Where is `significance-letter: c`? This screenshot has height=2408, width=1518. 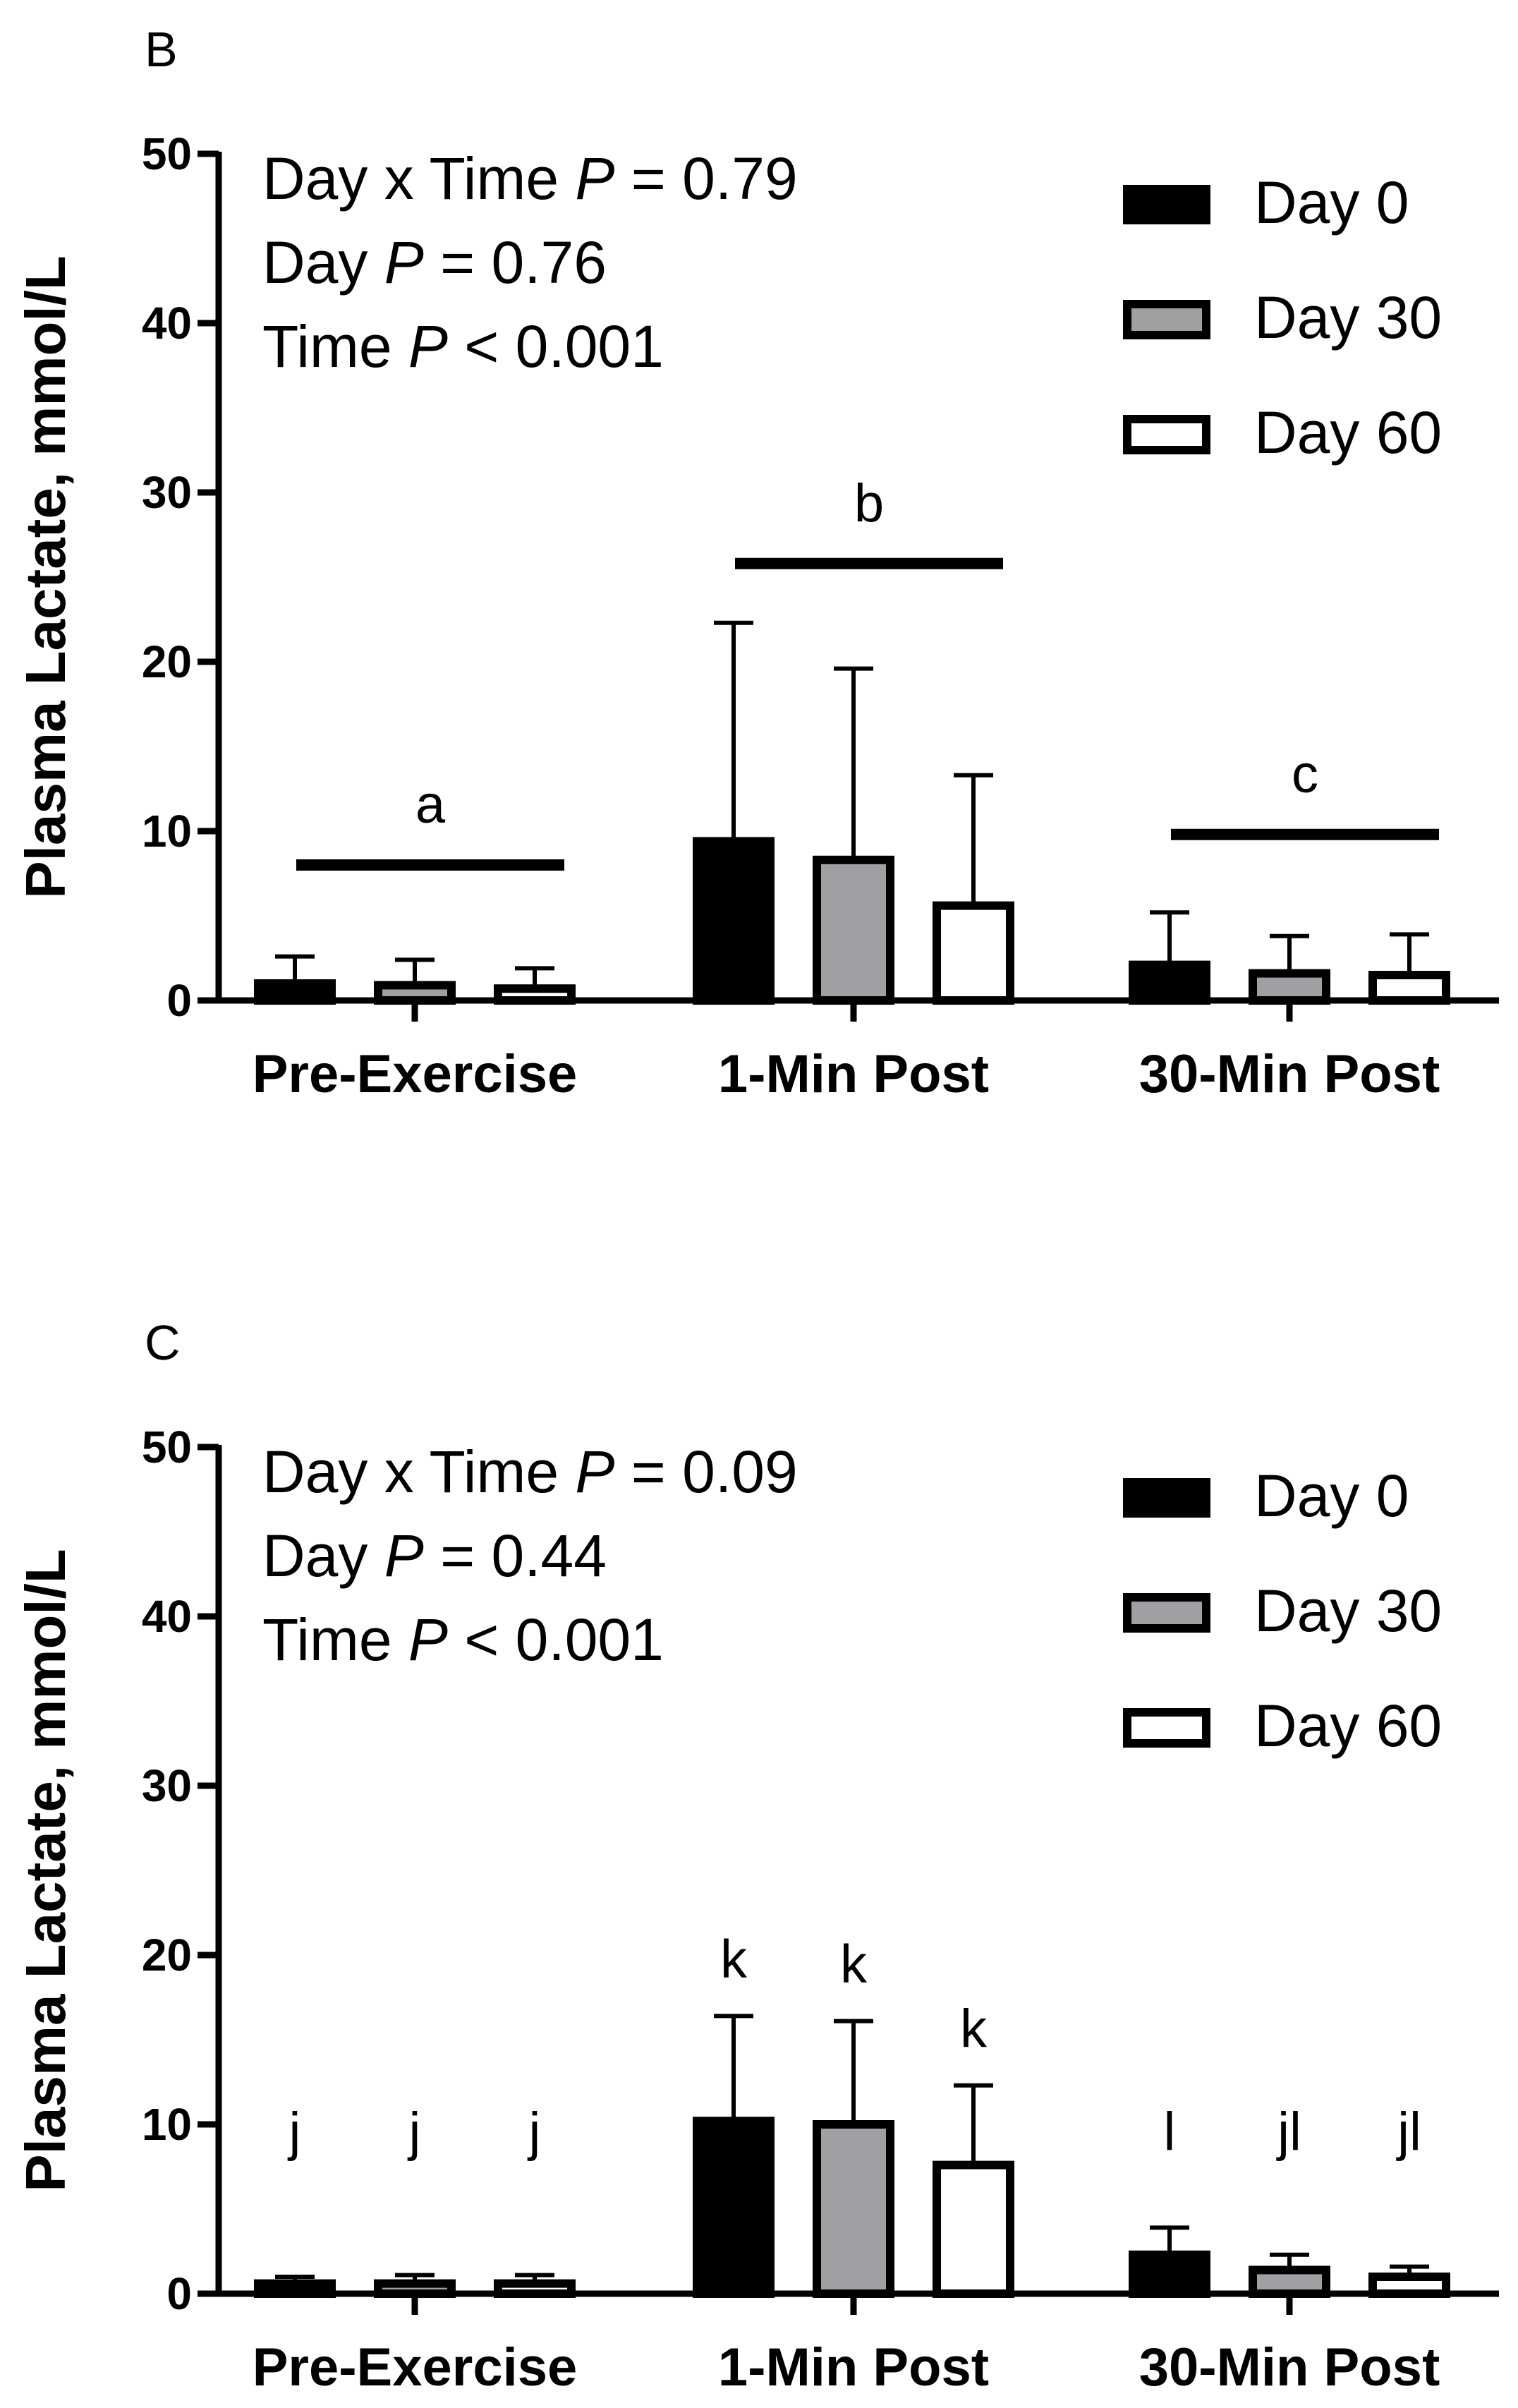 significance-letter: c is located at coordinates (1305, 774).